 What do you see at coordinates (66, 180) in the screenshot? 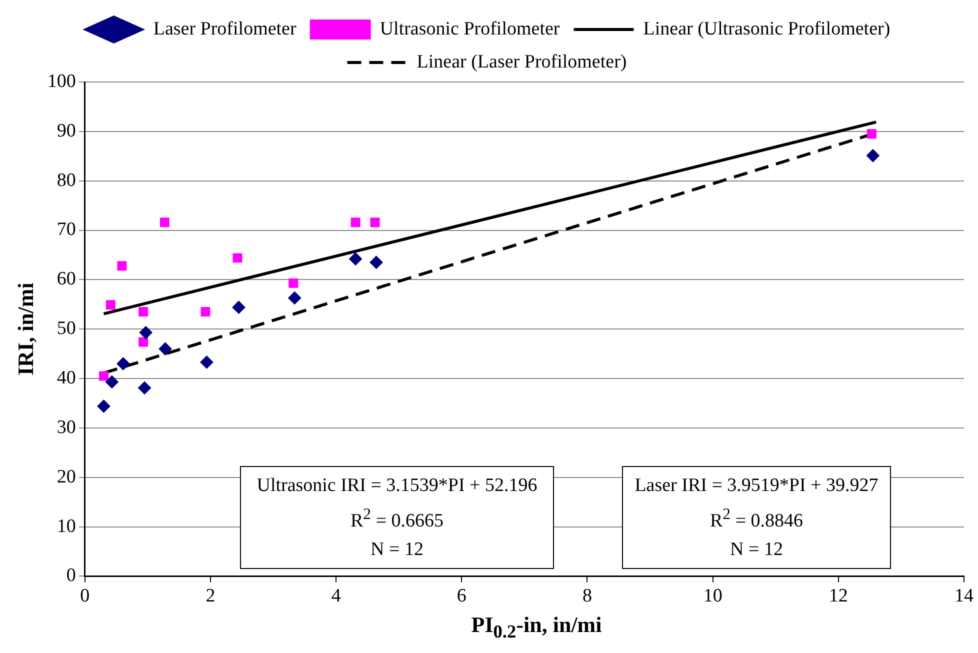
I see `y-tick-label: 80` at bounding box center [66, 180].